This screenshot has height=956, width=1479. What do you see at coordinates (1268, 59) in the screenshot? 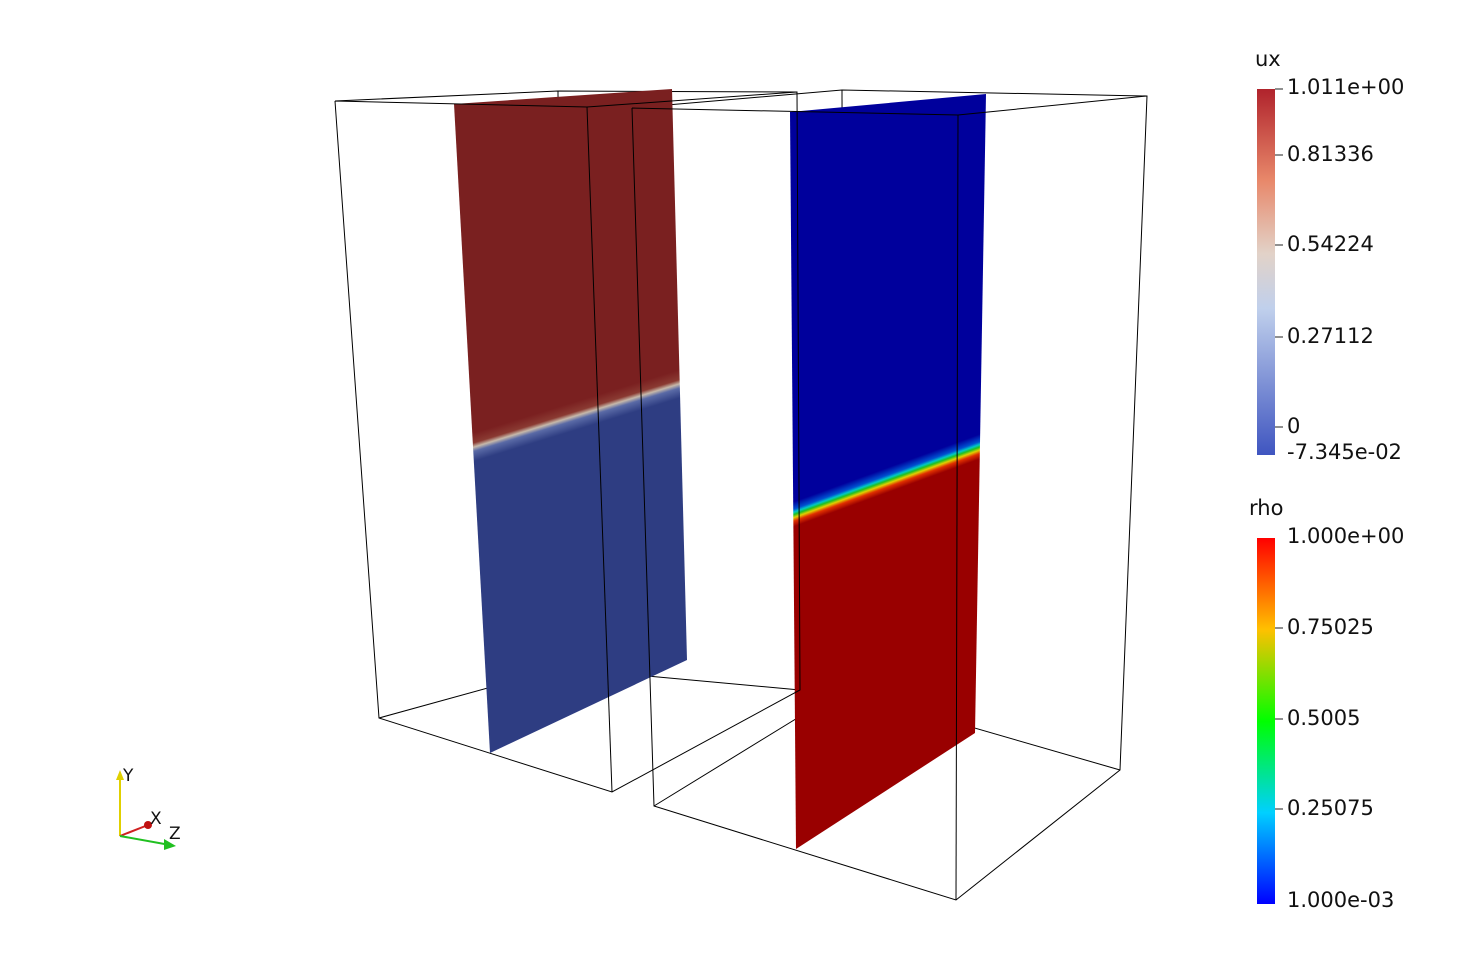
I see `colorbar-title: ux` at bounding box center [1268, 59].